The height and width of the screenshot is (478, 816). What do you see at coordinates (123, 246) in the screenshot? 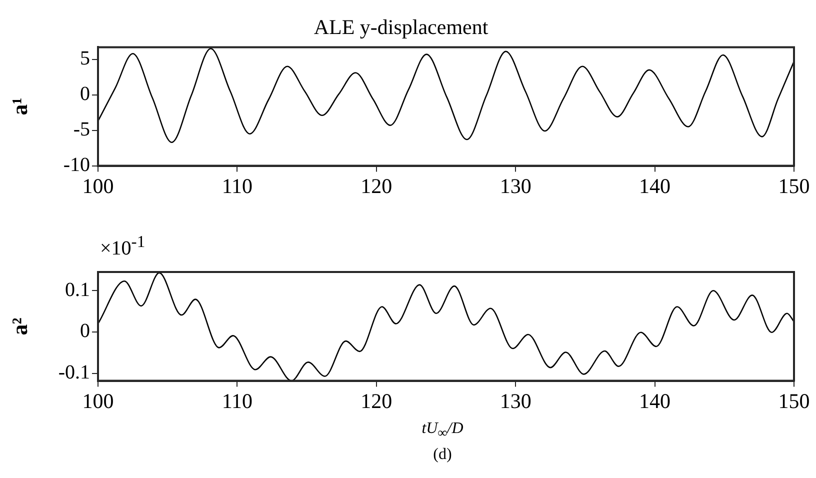
I see `text: ×10$^{-1}$` at bounding box center [123, 246].